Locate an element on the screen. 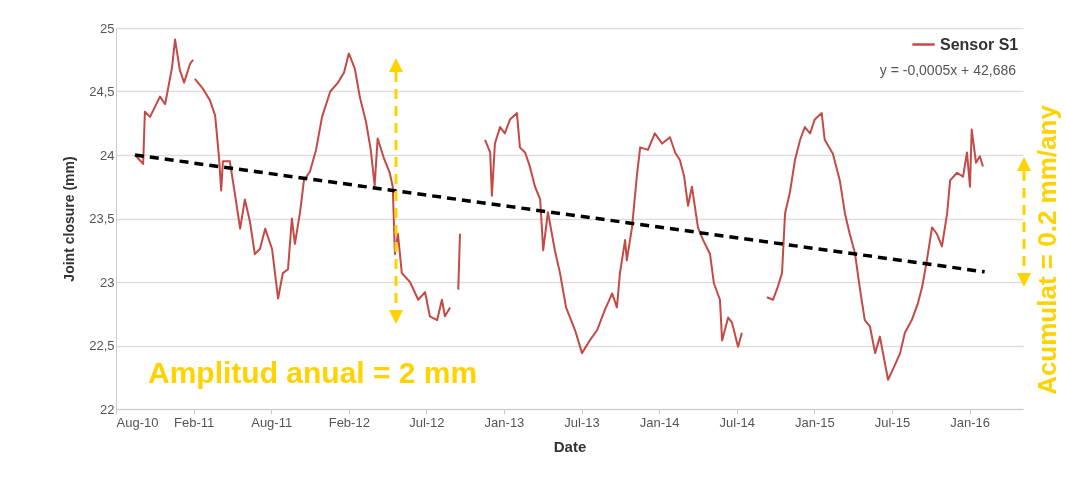 Image resolution: width=1066 pixels, height=488 pixels. annotation: y = -0,0005x + 42,686 is located at coordinates (947, 70).